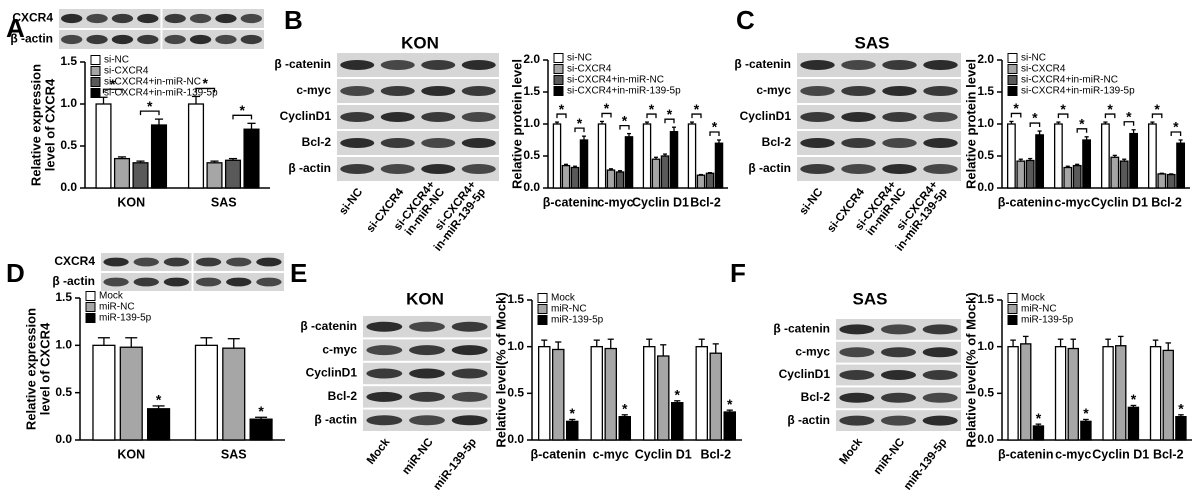 The width and height of the screenshot is (1200, 499). I want to click on lane-label: miR-NC, so click(889, 456).